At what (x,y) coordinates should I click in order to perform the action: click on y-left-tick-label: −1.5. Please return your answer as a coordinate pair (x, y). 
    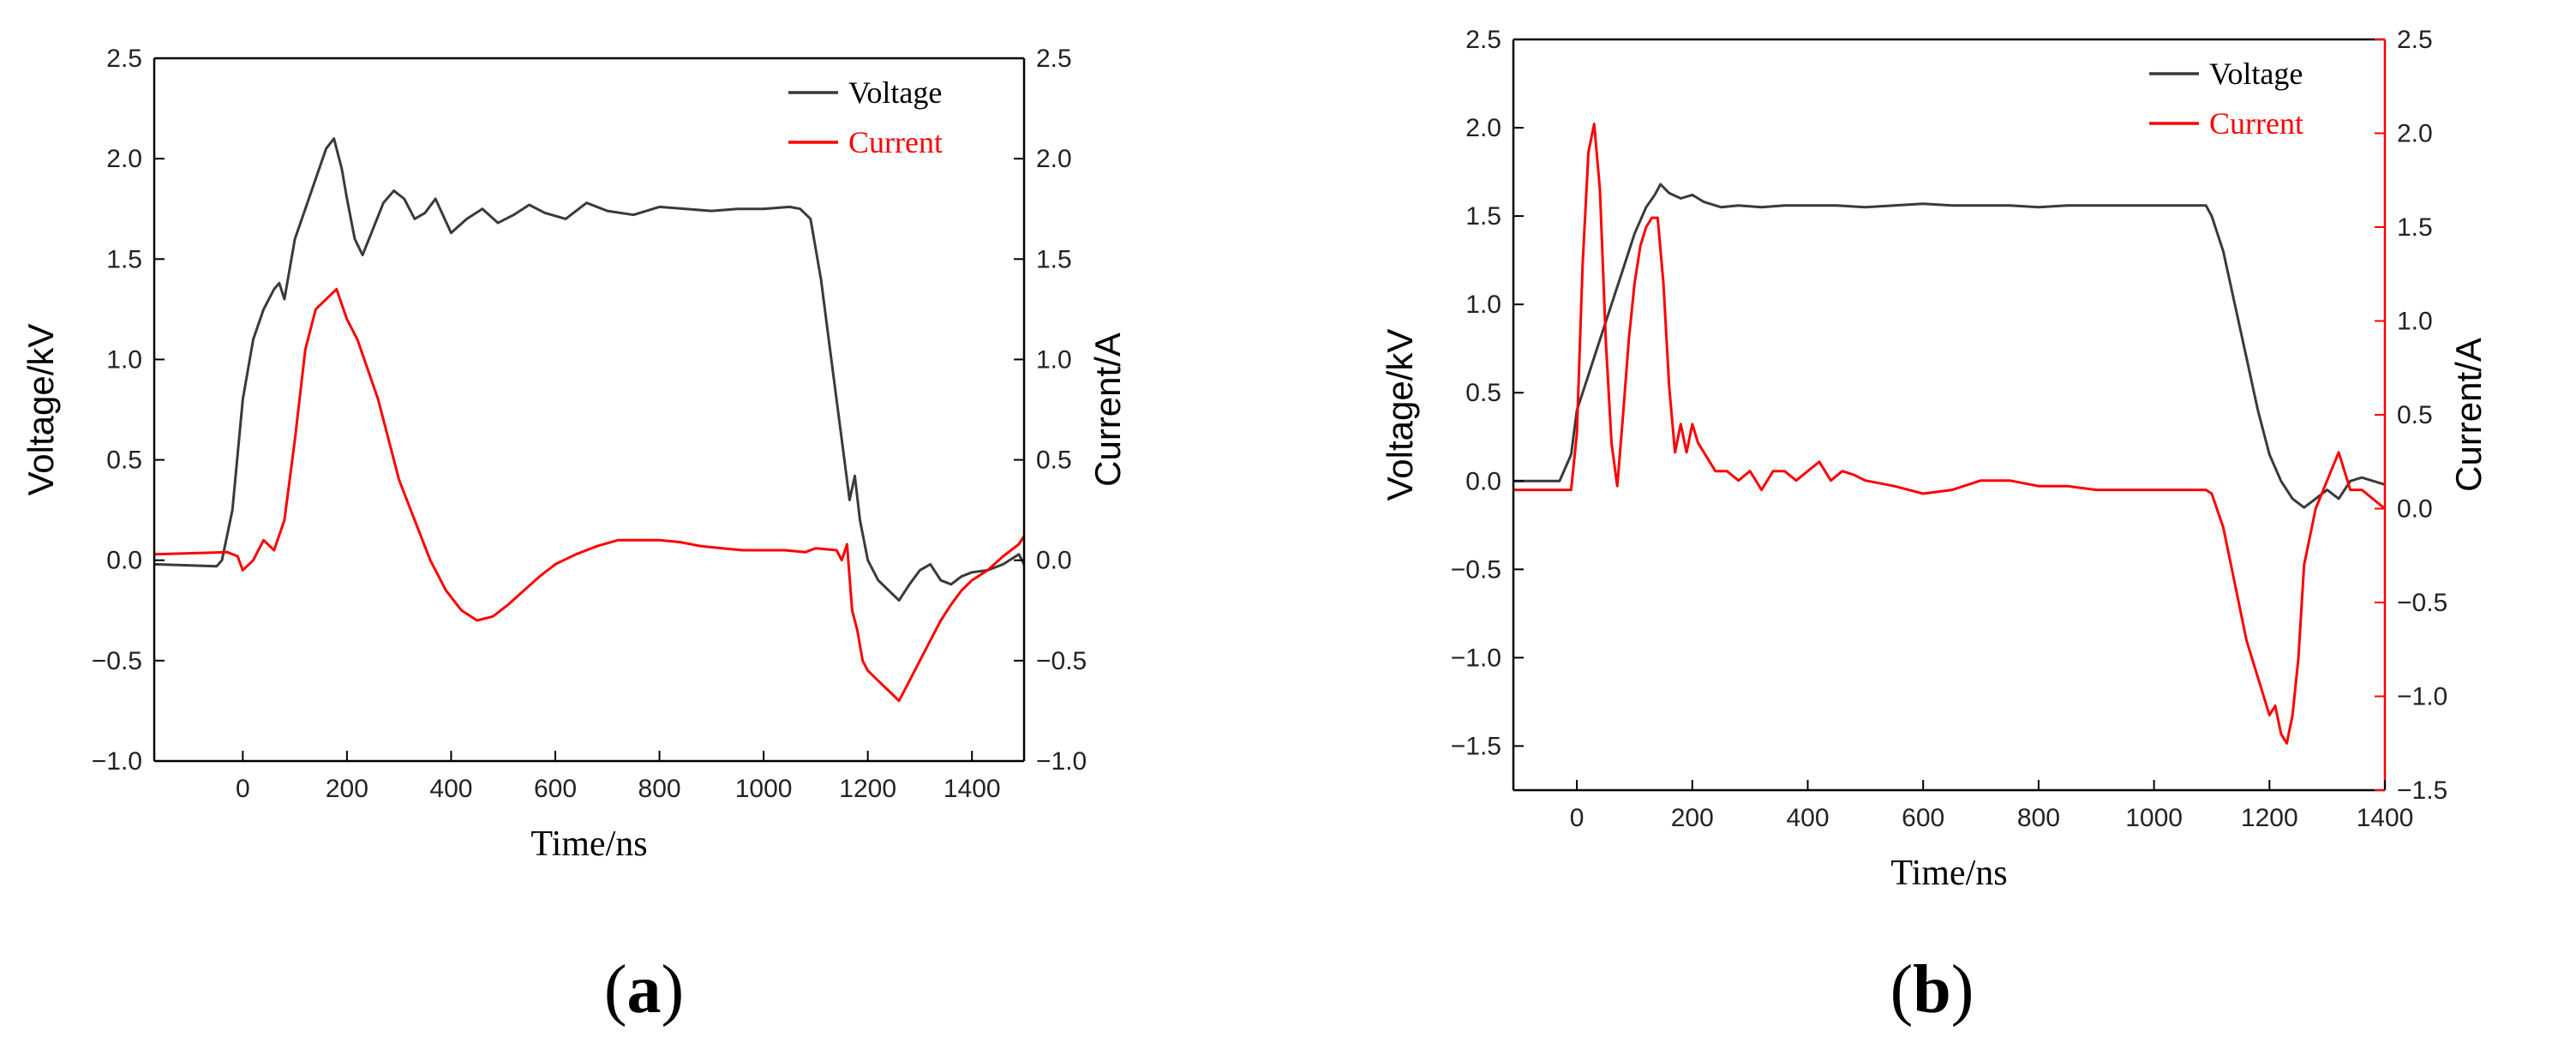
    Looking at the image, I should click on (1476, 746).